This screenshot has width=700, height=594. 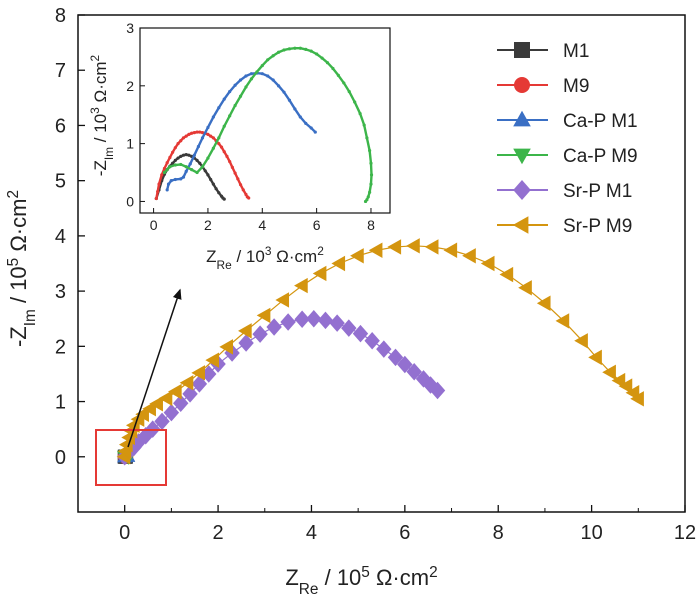 I want to click on y-tick-label: 5, so click(x=60, y=182).